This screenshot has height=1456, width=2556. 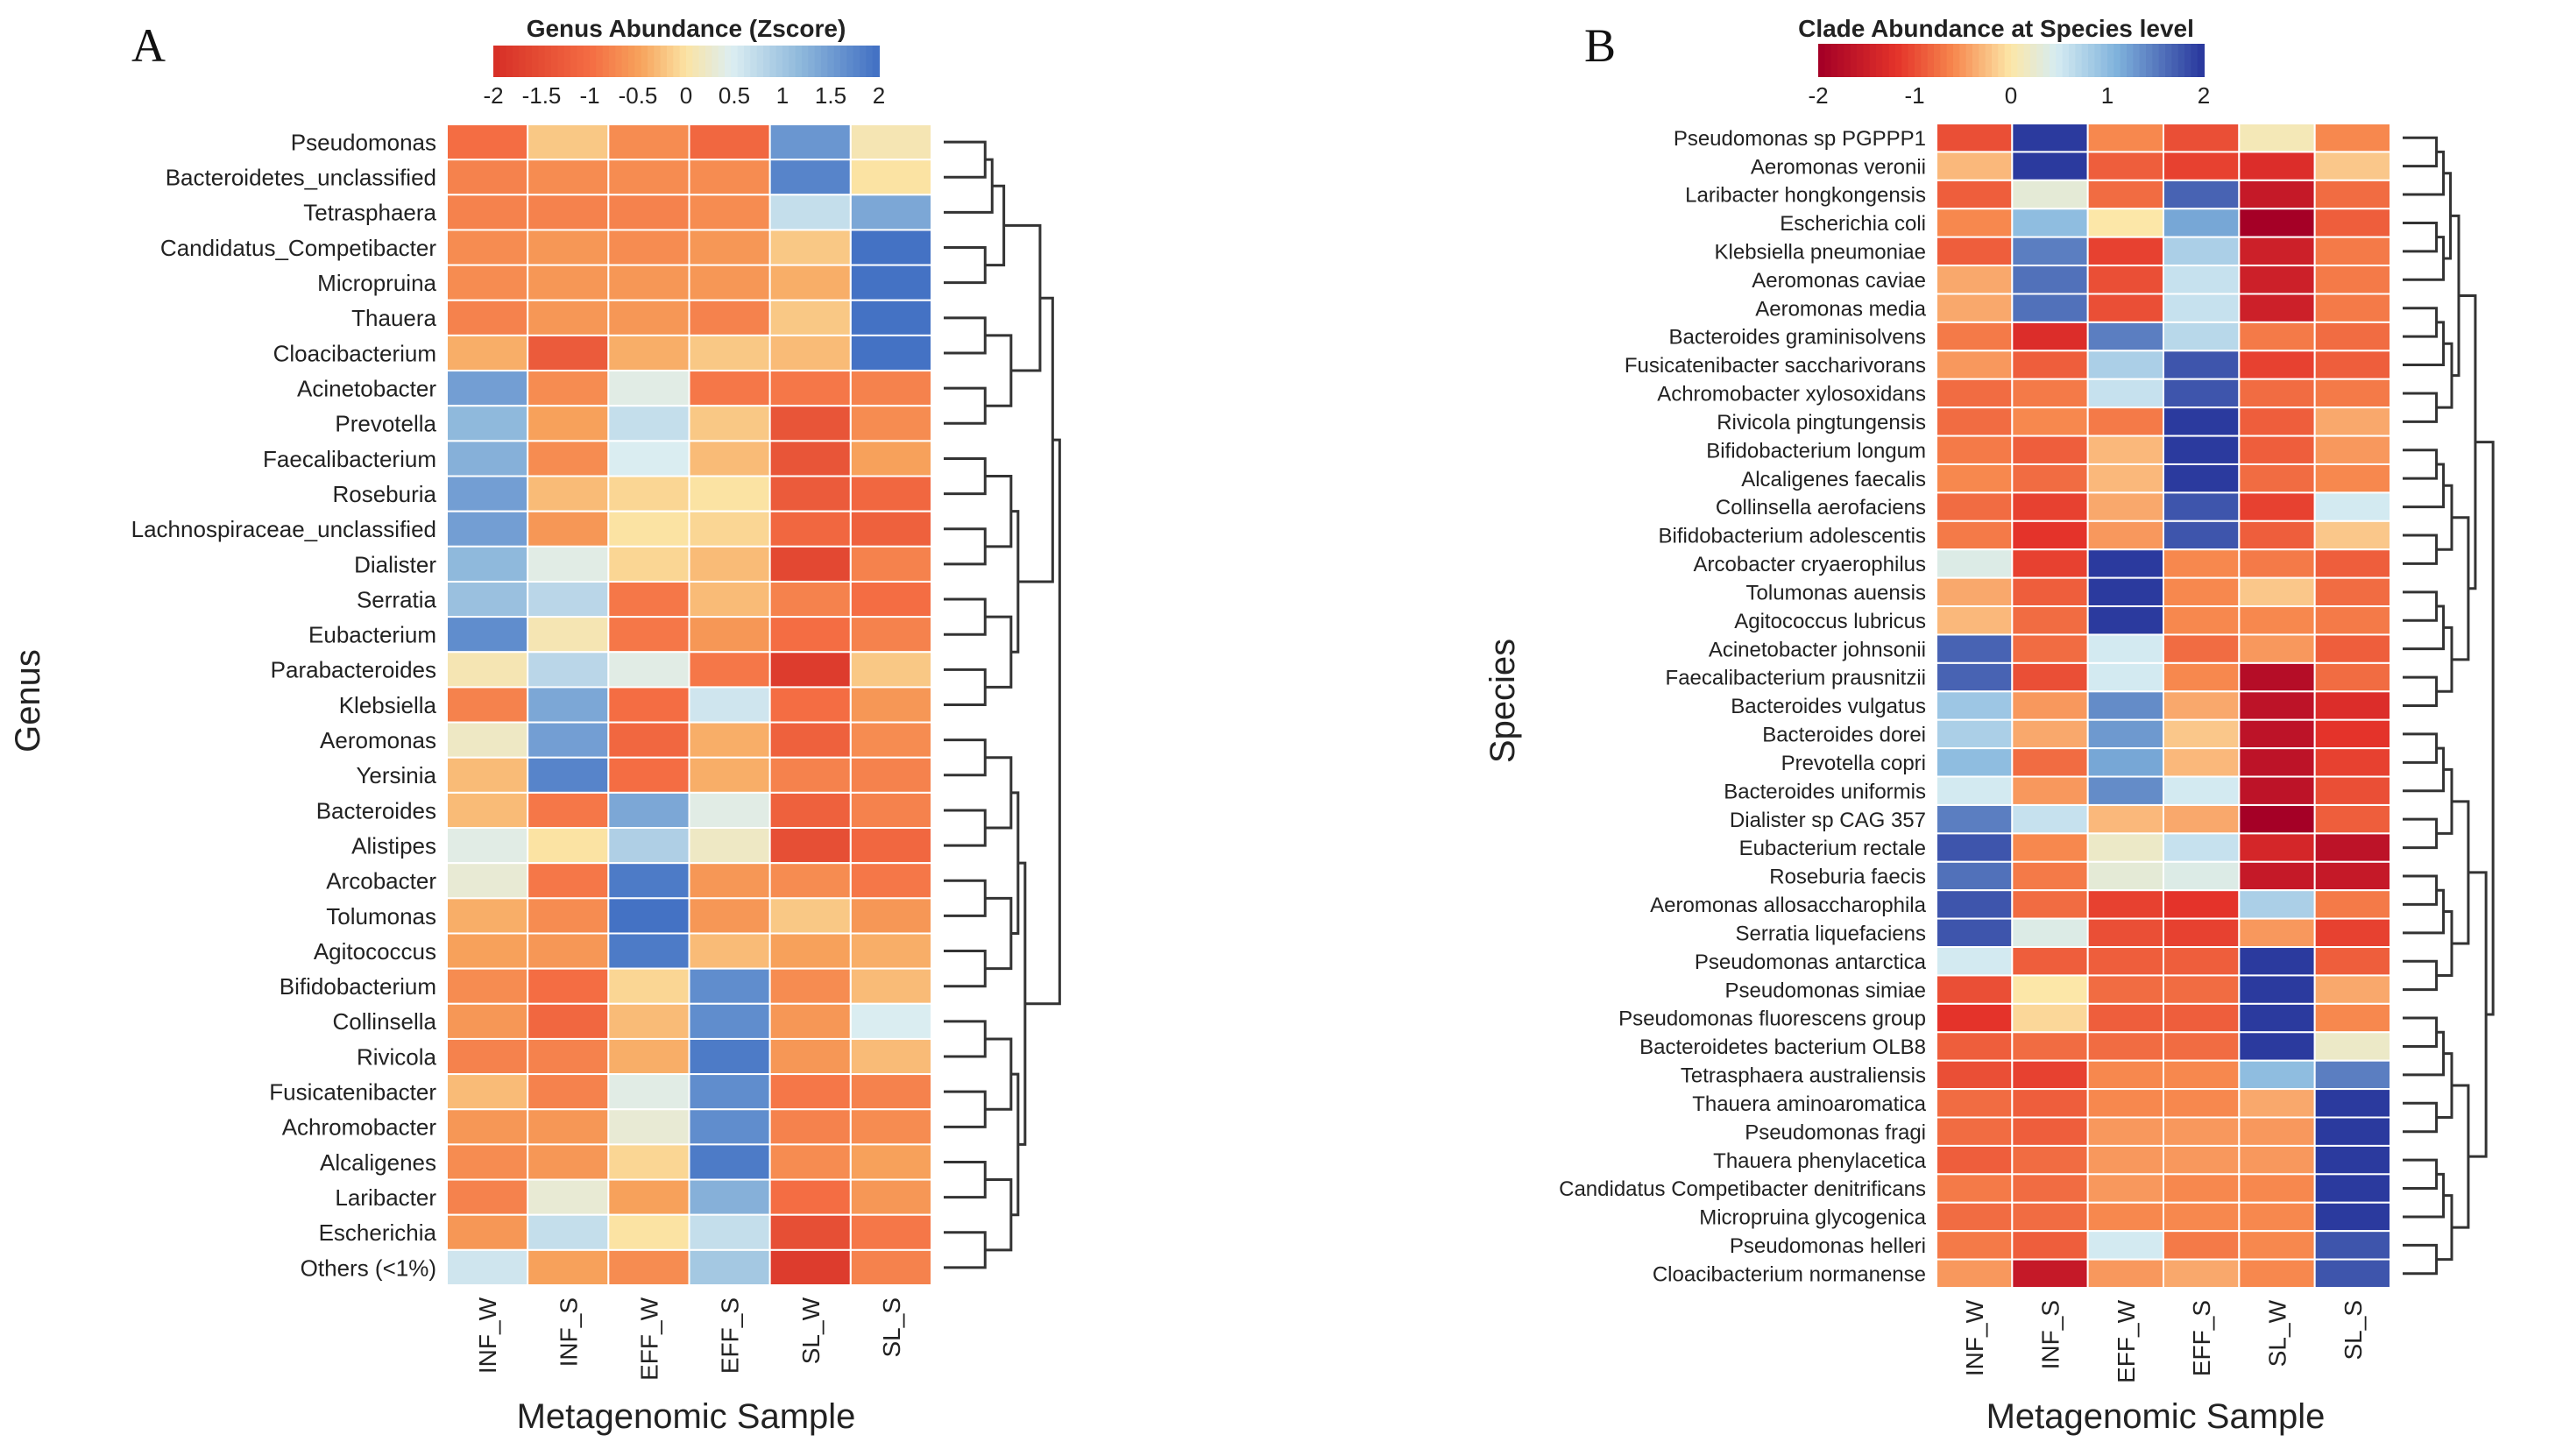 I want to click on row-label: Candidatus_Competibacter, so click(x=298, y=248).